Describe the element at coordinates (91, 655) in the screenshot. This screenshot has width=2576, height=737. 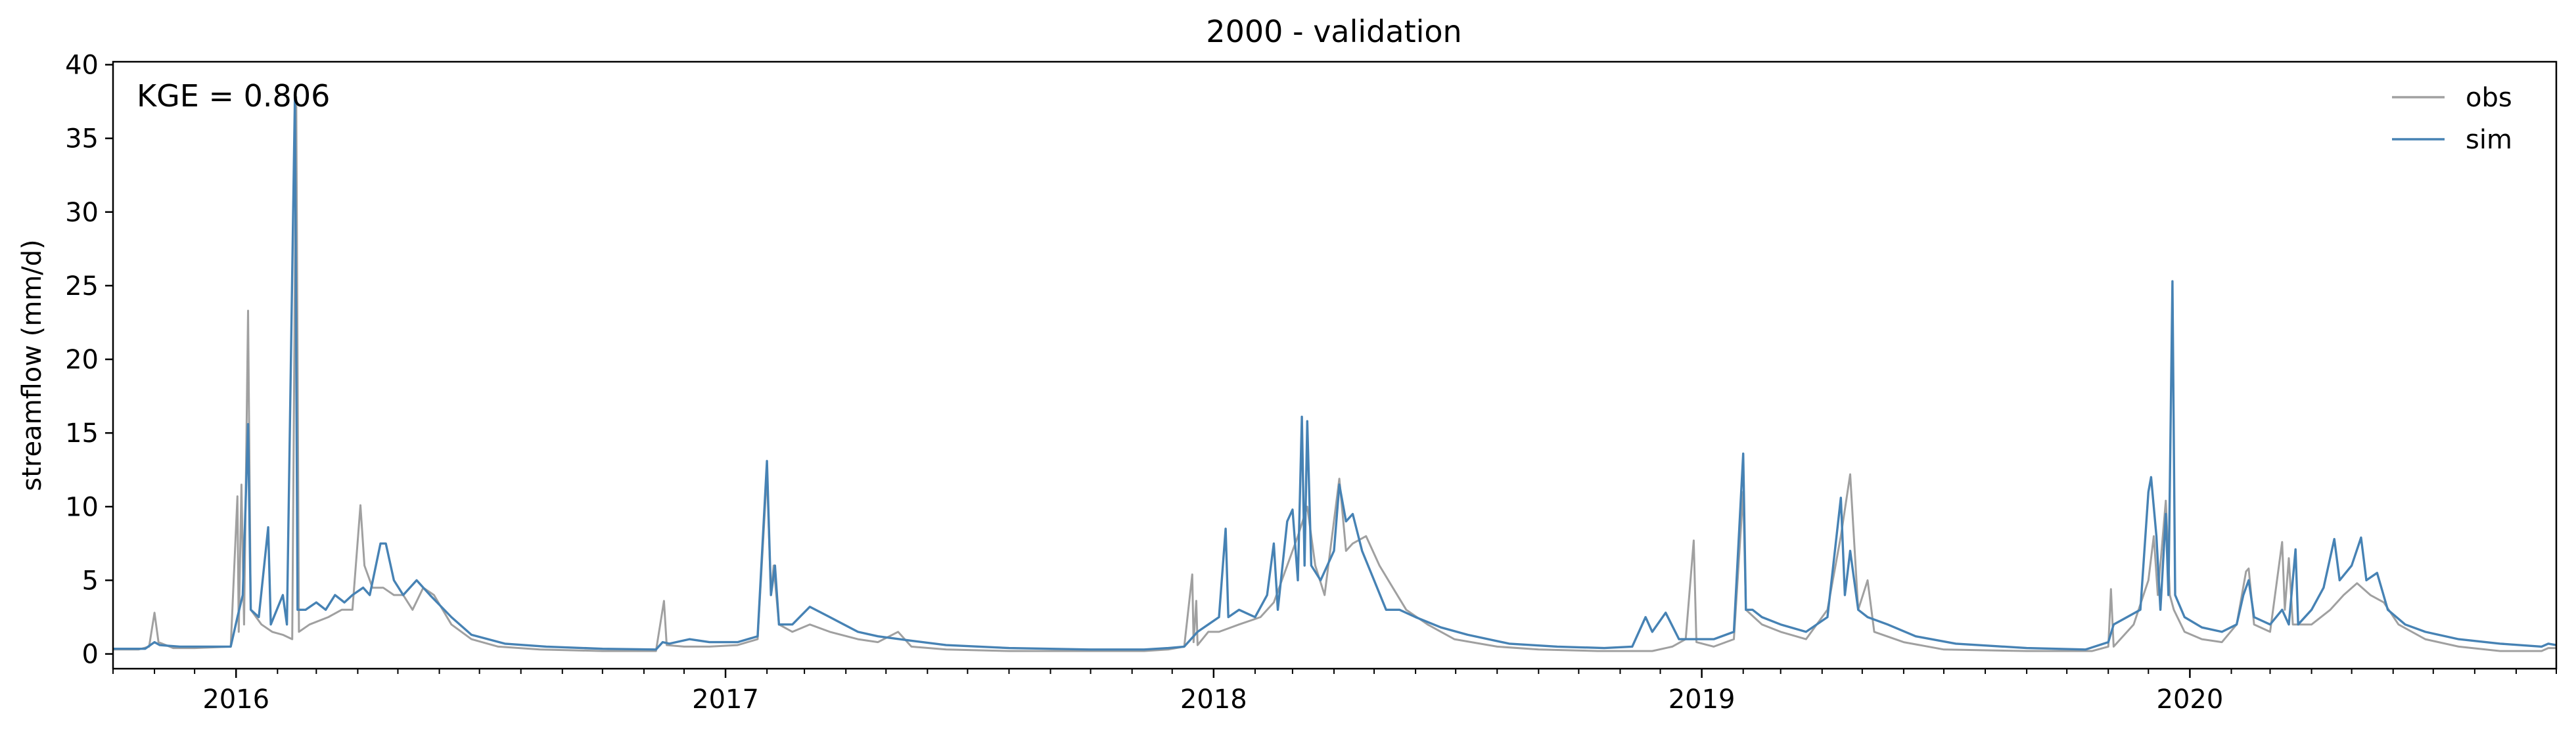
I see `y-tick-label: 0` at that location.